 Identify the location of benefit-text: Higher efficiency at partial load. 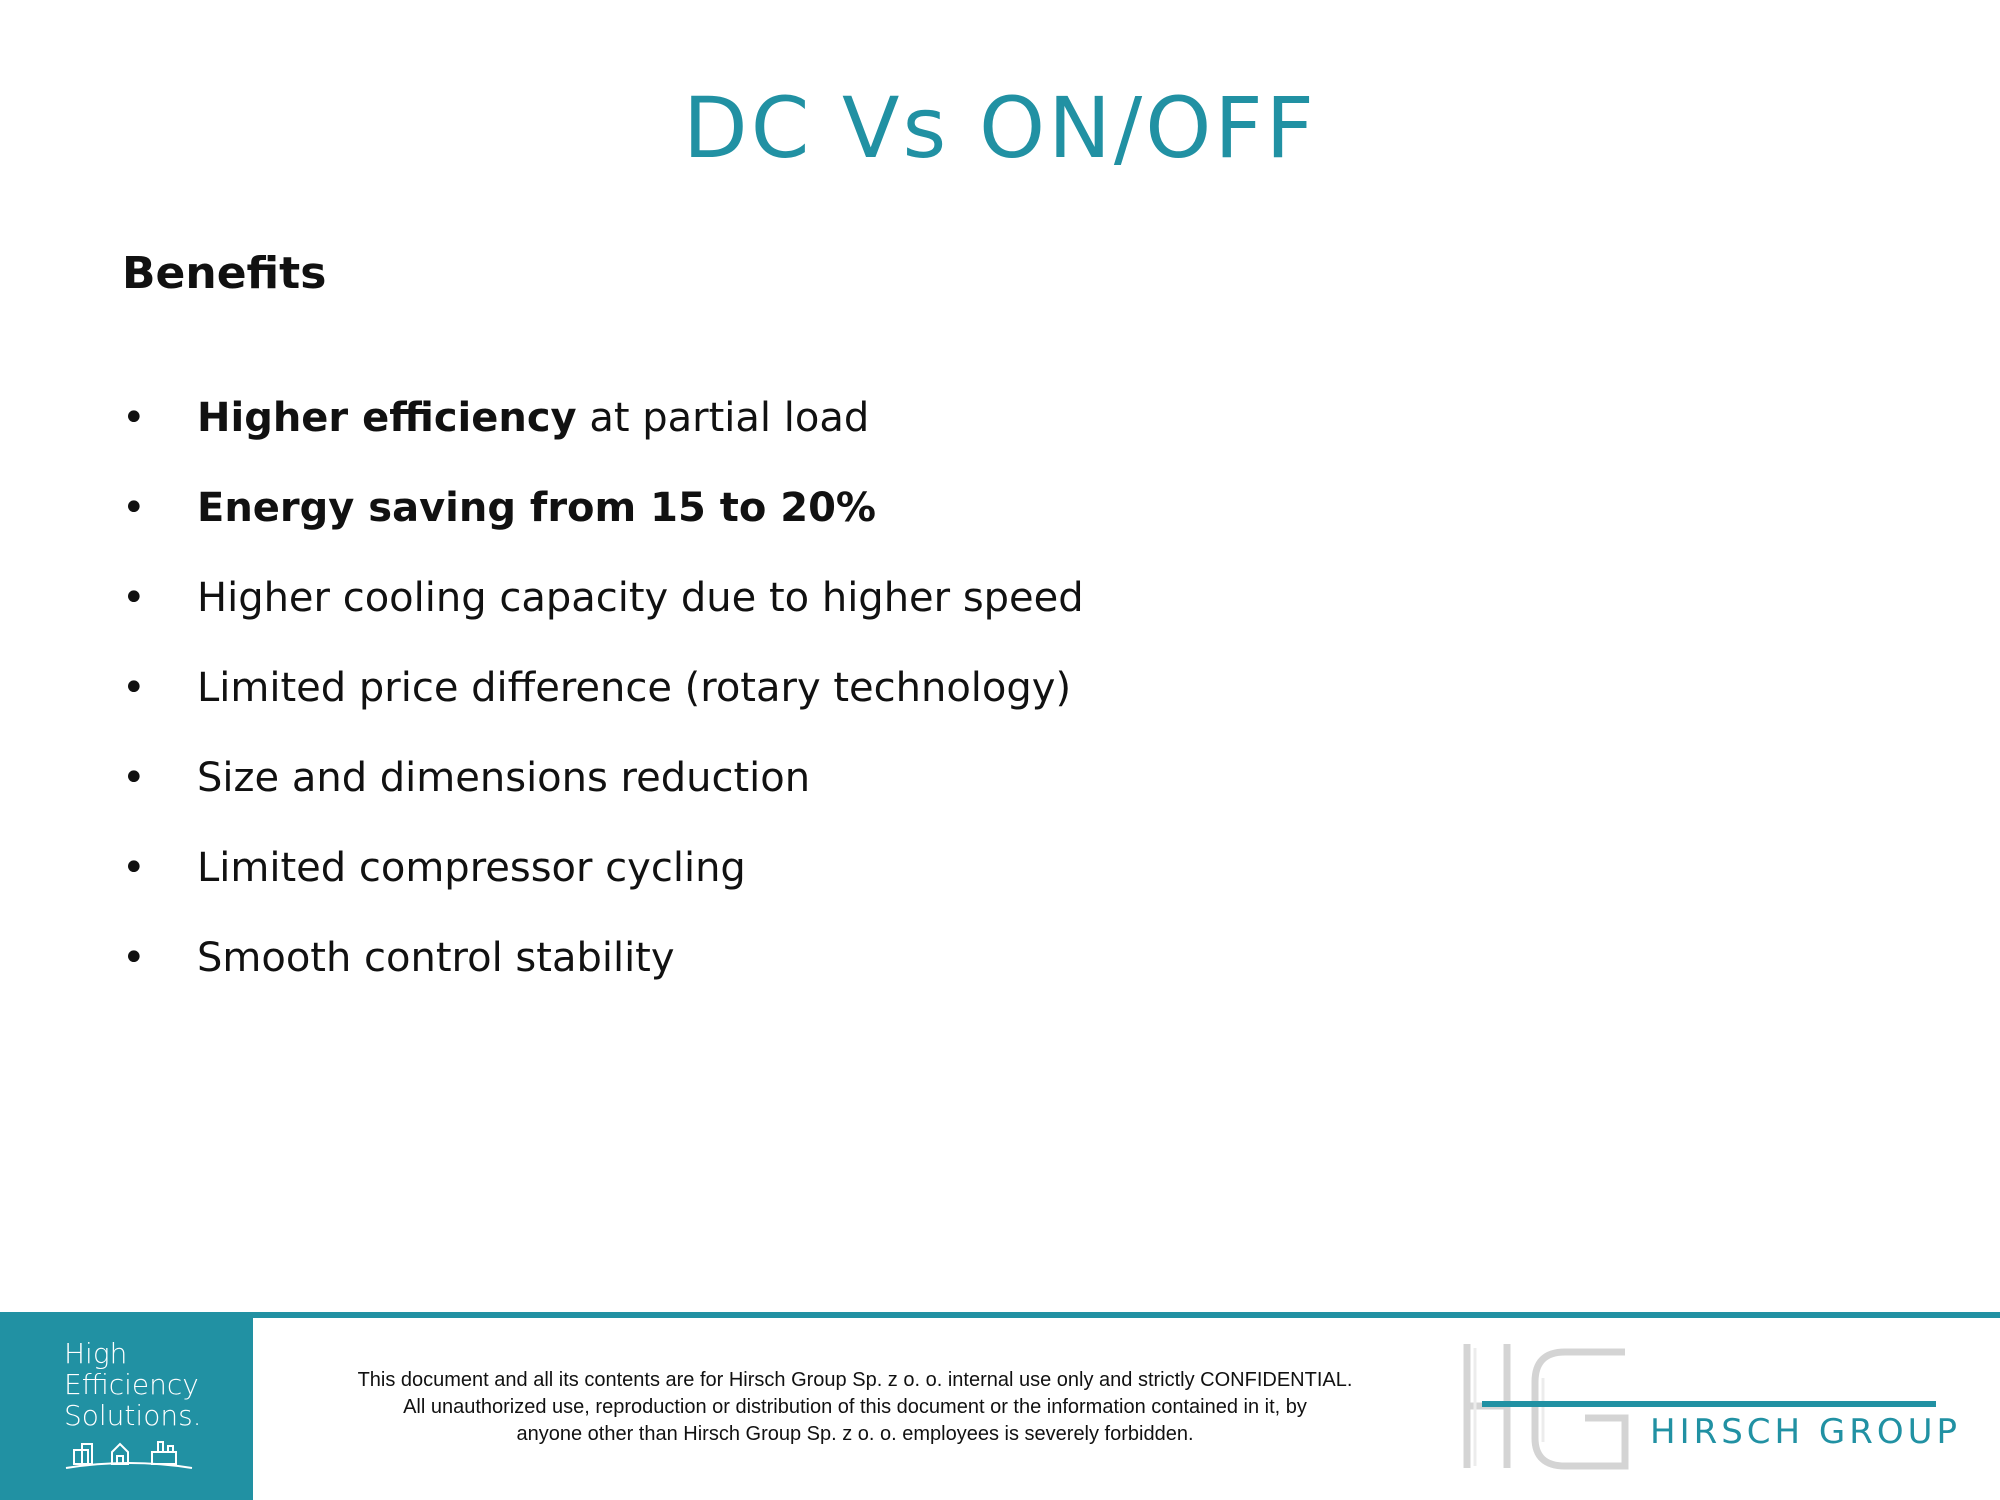
(533, 418).